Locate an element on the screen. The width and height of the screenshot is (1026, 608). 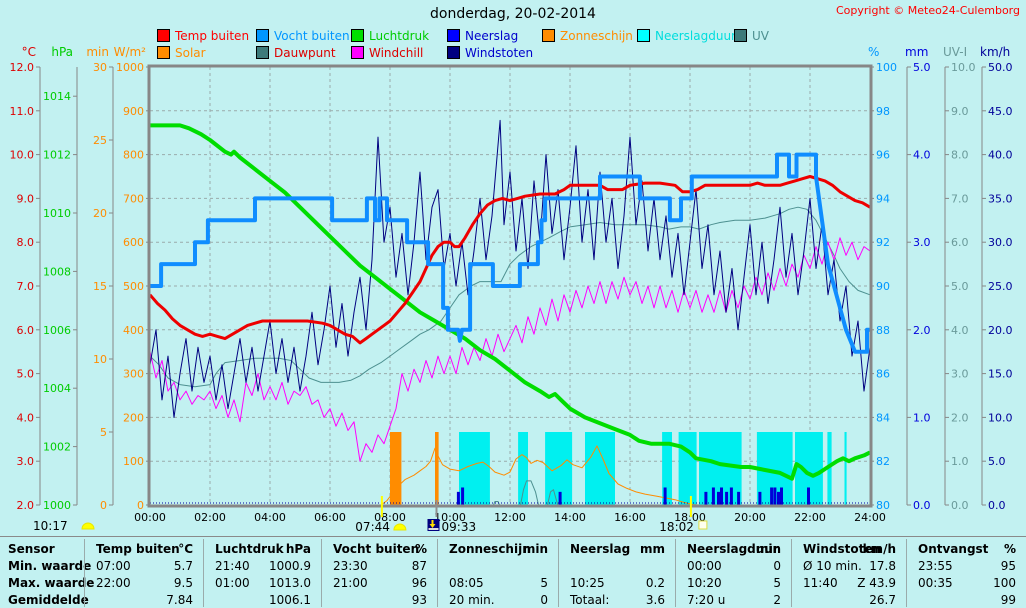
legend-label: Zonneschijn is located at coordinates (596, 35).